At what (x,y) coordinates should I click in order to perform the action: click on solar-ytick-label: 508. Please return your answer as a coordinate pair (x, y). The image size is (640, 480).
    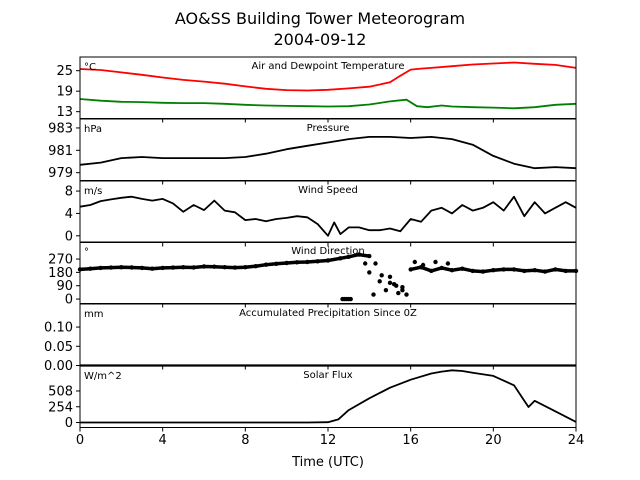
    Looking at the image, I should click on (60, 391).